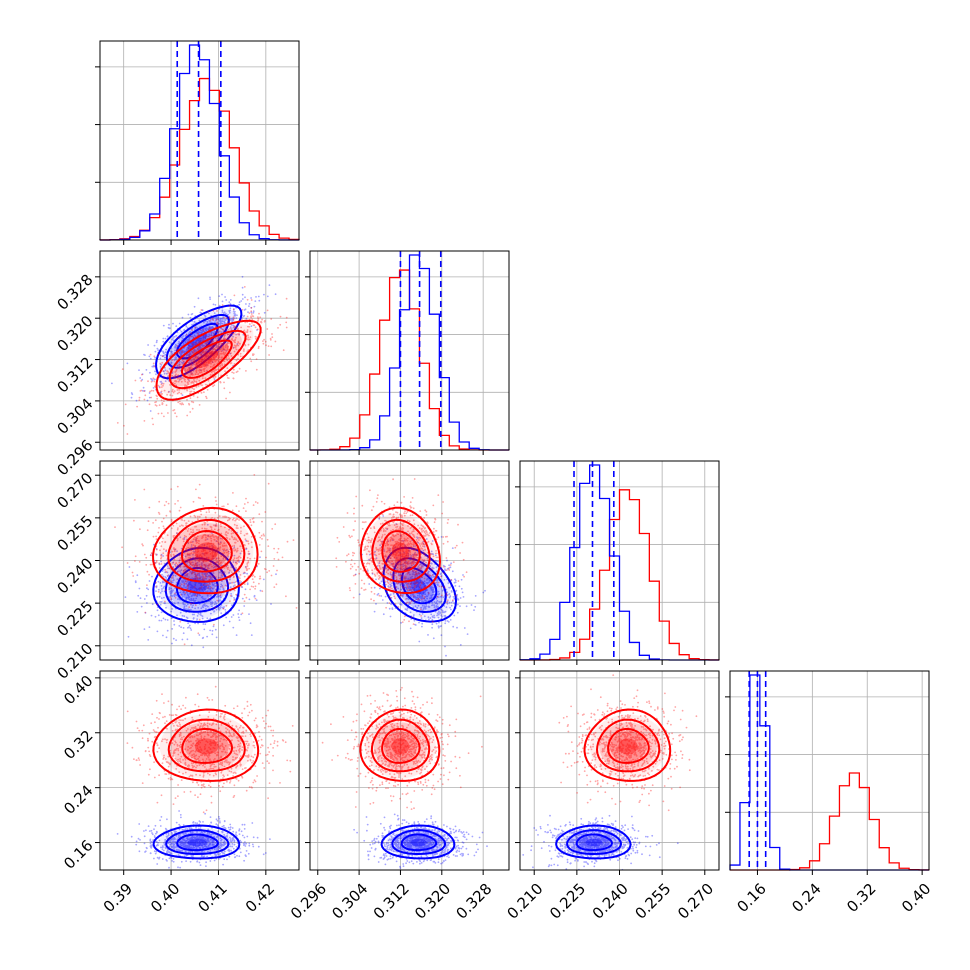 This screenshot has height=970, width=970. Describe the element at coordinates (197, 142) in the screenshot. I see `histogram-panel` at that location.